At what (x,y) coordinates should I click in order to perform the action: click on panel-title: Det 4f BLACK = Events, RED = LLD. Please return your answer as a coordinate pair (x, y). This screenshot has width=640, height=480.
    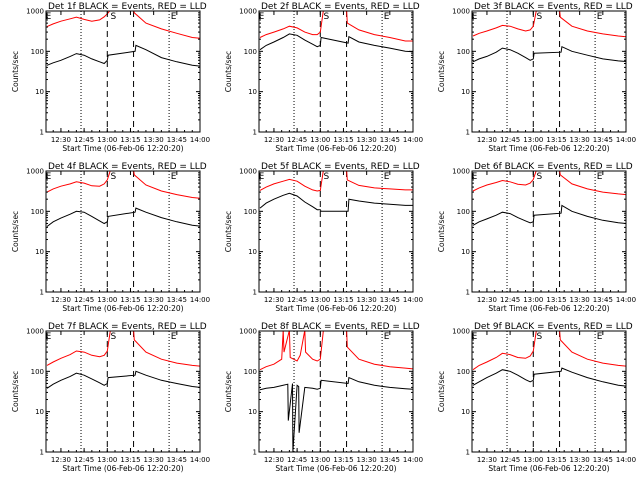
    Looking at the image, I should click on (127, 167).